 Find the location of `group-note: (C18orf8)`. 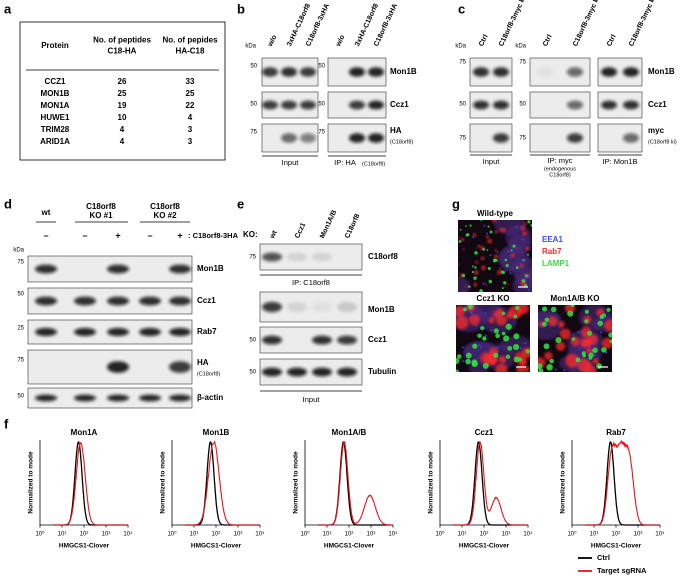

group-note: (C18orf8) is located at coordinates (373, 164).